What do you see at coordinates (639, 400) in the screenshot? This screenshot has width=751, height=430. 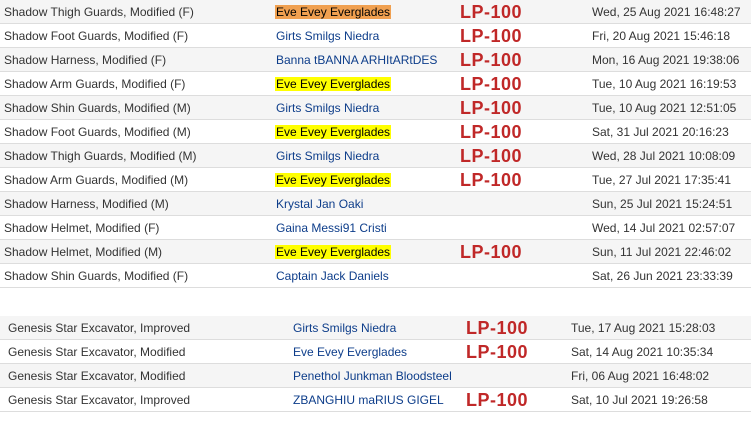 I see `date-cell: Sat, 10 Jul 2021 19:26:58` at bounding box center [639, 400].